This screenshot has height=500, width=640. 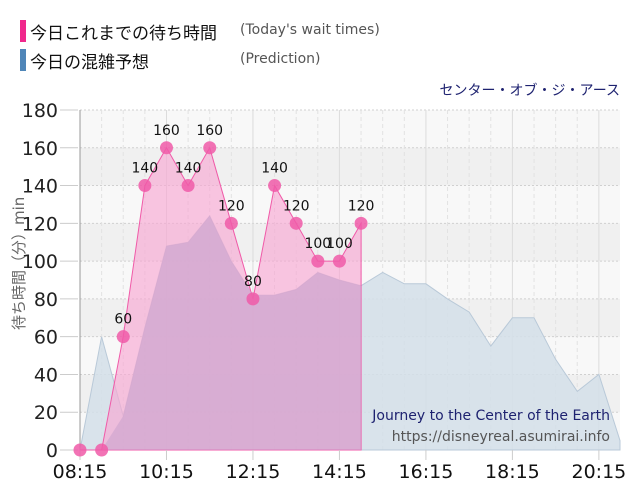 What do you see at coordinates (19, 263) in the screenshot?
I see `y-axis-label: 待ち時間（分）min` at bounding box center [19, 263].